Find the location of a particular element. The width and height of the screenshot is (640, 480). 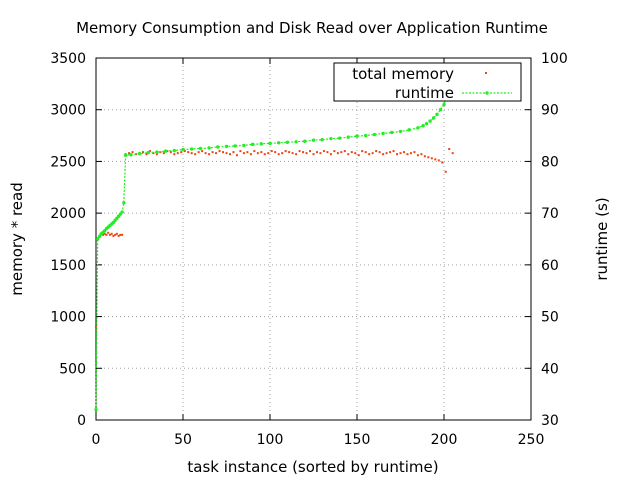

y2-tick-label: 40 is located at coordinates (550, 369).